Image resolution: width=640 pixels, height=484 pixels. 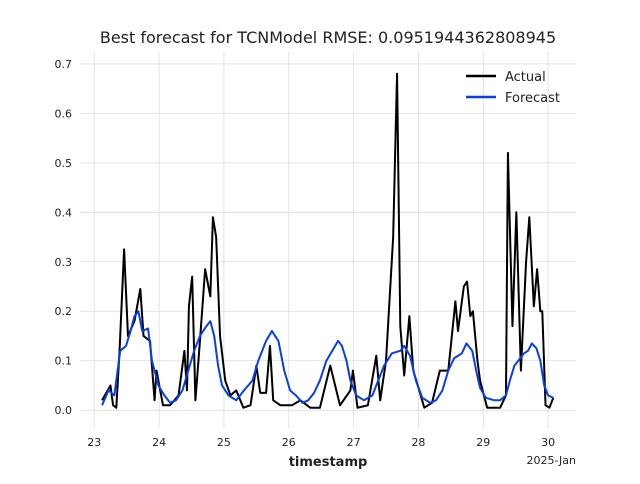 I want to click on y-tick-label: 0.6, so click(x=64, y=113).